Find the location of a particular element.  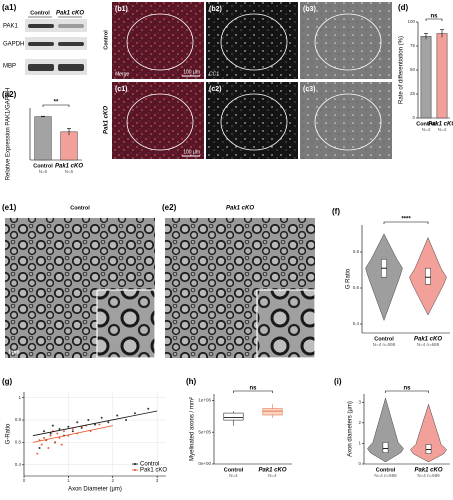

panel-title: Control is located at coordinates (80, 208).